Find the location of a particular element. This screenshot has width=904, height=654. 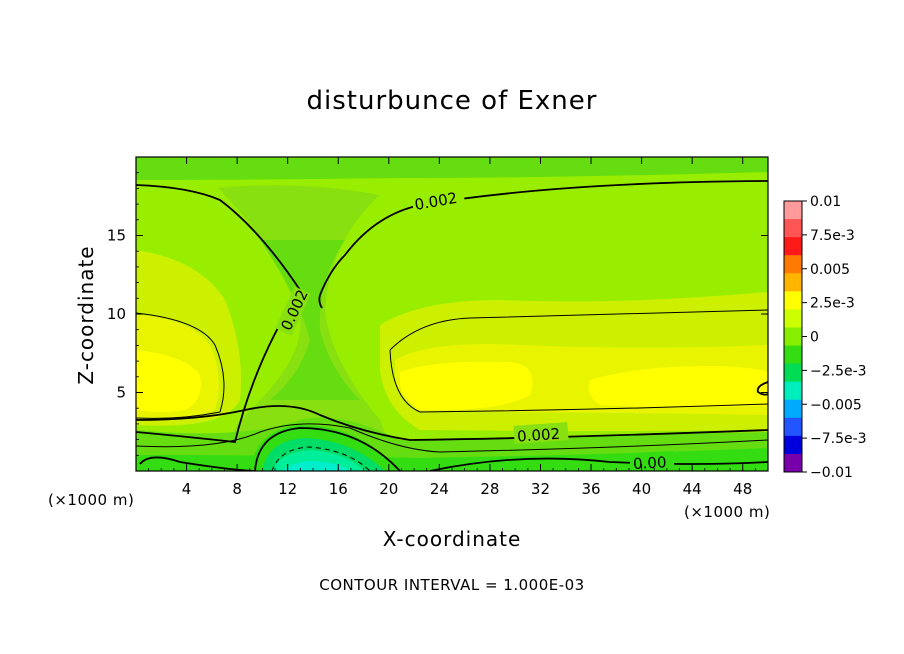

y-tick-label: 10 is located at coordinates (116, 314).